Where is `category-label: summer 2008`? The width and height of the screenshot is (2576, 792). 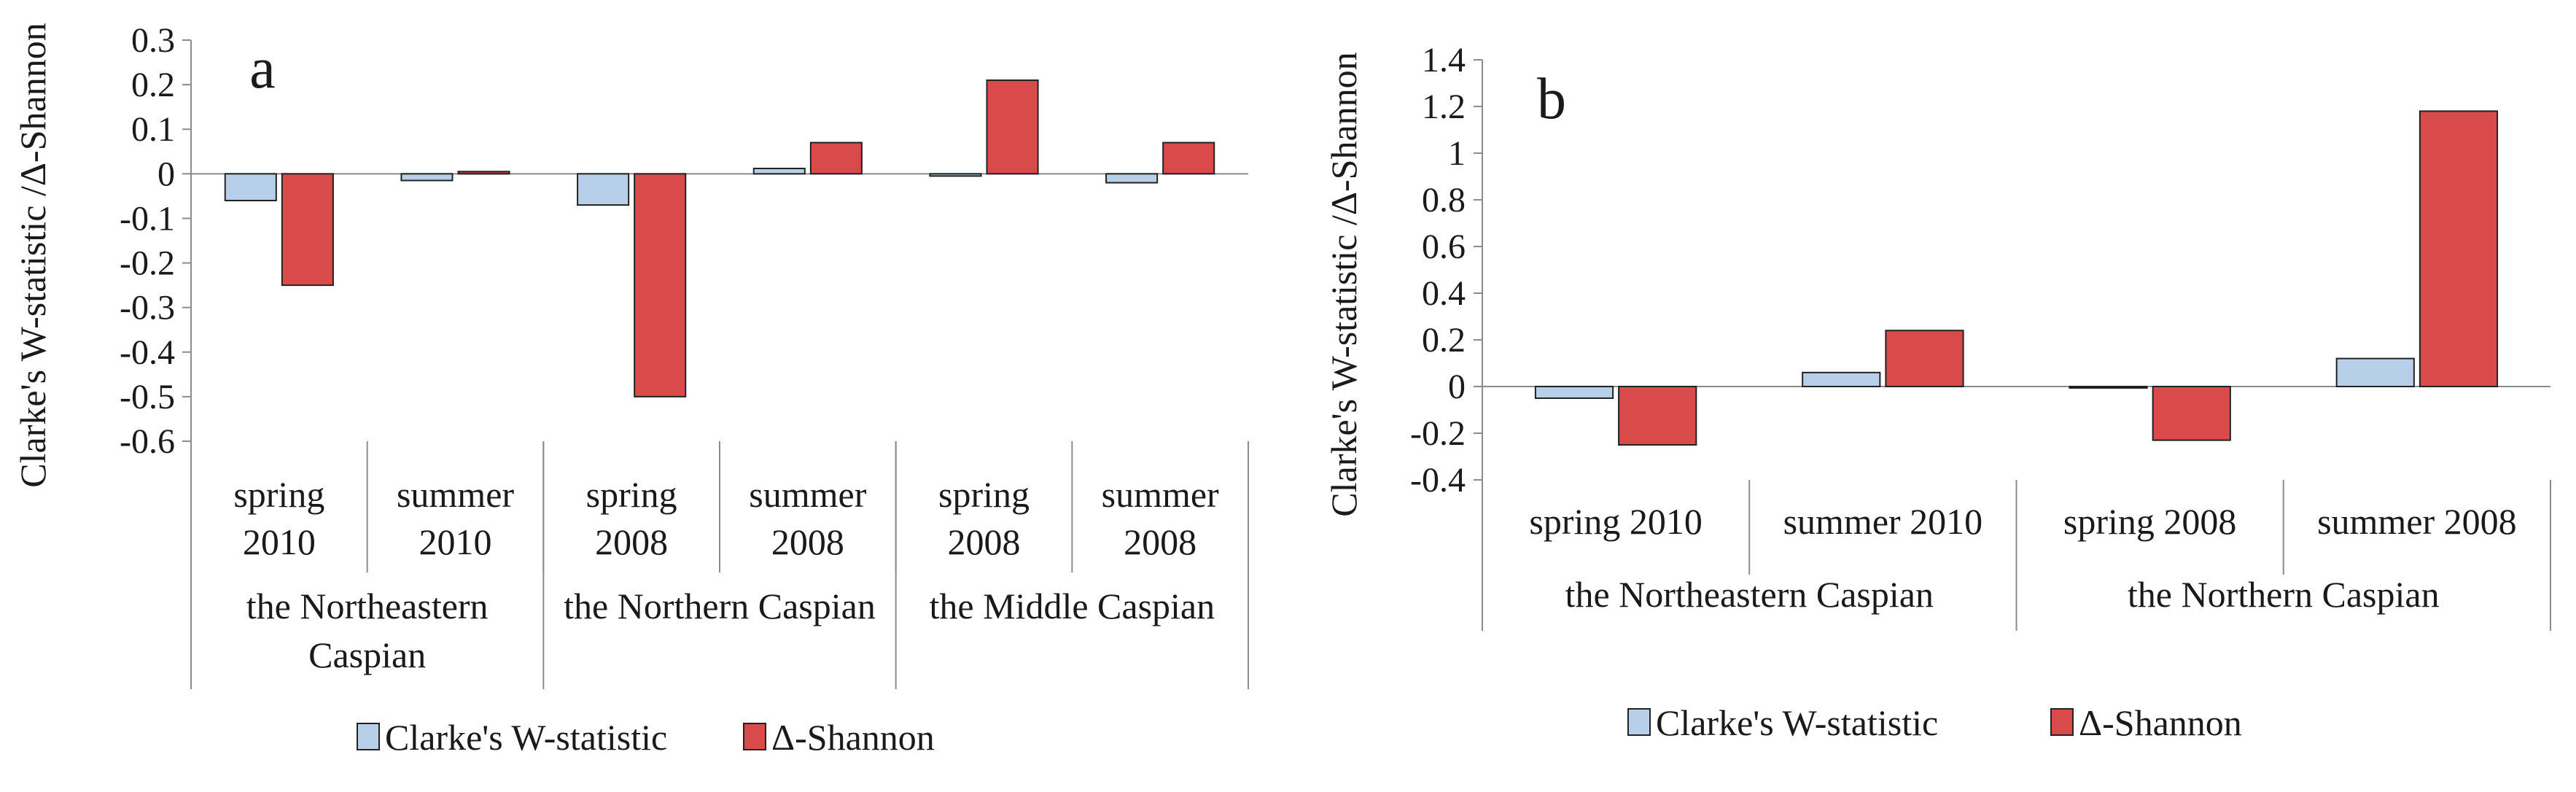
category-label: summer 2008 is located at coordinates (2417, 521).